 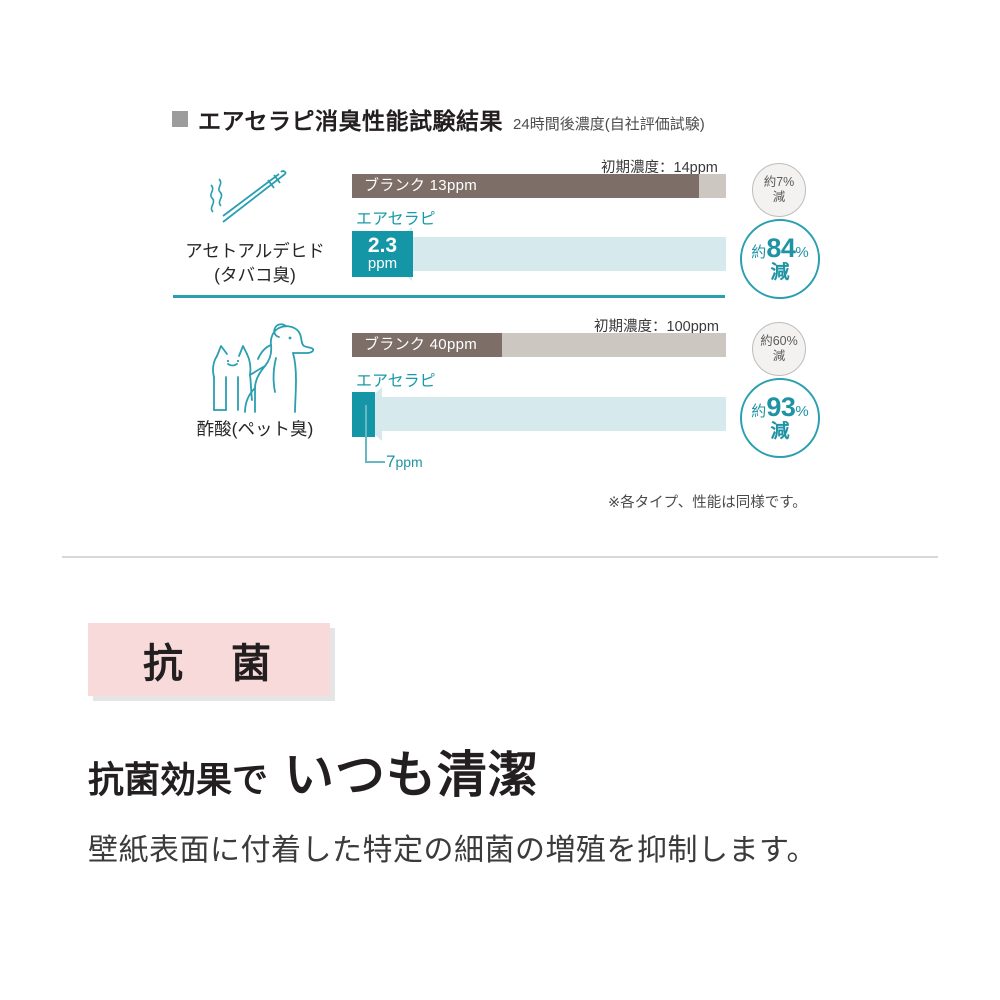 What do you see at coordinates (656, 327) in the screenshot?
I see `initial-concentration-label-2: 初期濃度：100ppm` at bounding box center [656, 327].